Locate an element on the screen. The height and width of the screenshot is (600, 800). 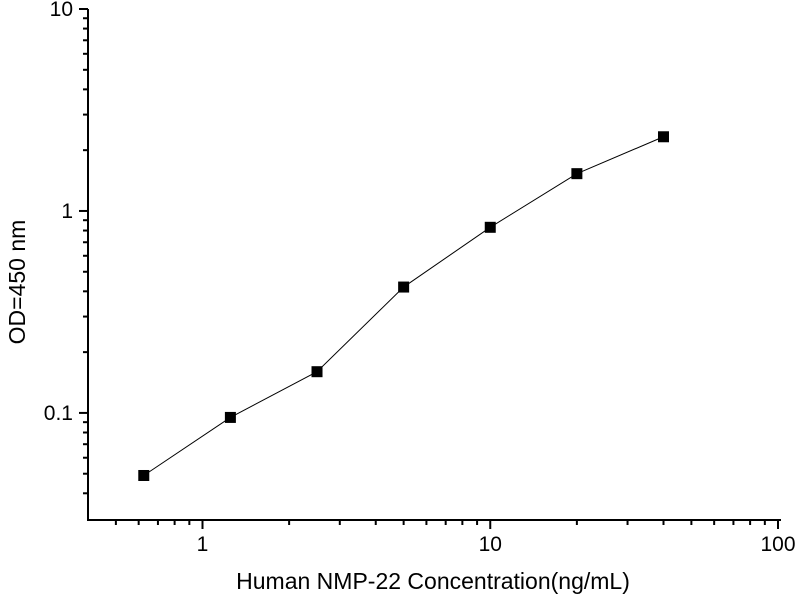
x-tick-label: 100 is located at coordinates (777, 544).